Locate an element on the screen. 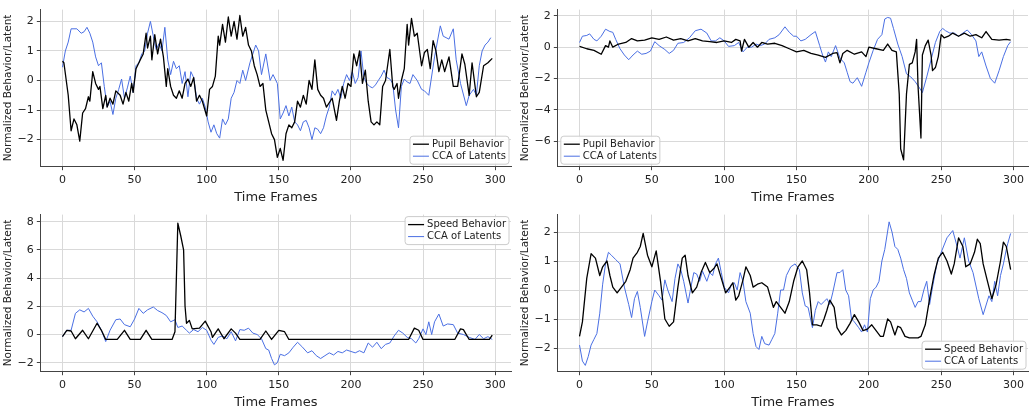  y-tick-label: −6 is located at coordinates (542, 140).